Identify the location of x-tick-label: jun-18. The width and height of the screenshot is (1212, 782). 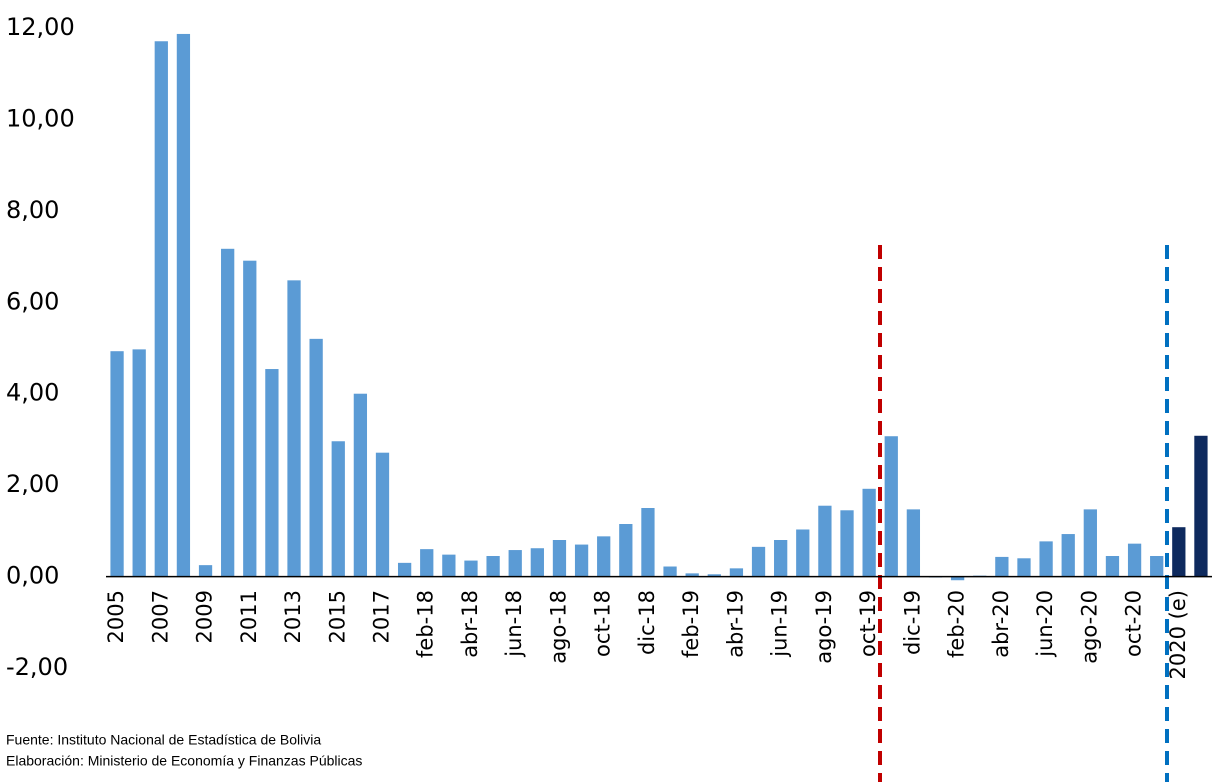
(514, 624).